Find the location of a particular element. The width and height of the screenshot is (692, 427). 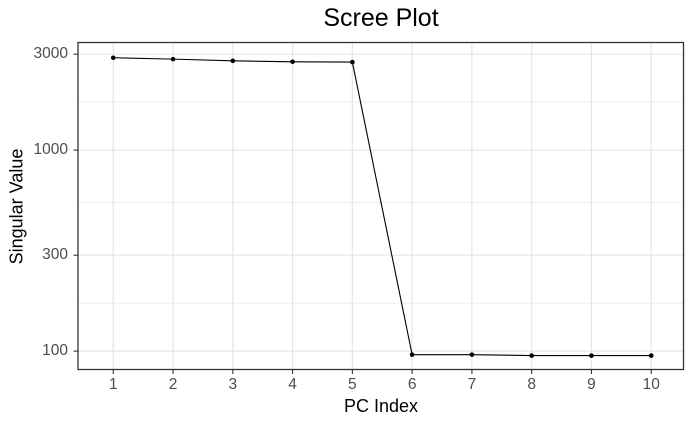

x-tick-label: 10 is located at coordinates (651, 384).